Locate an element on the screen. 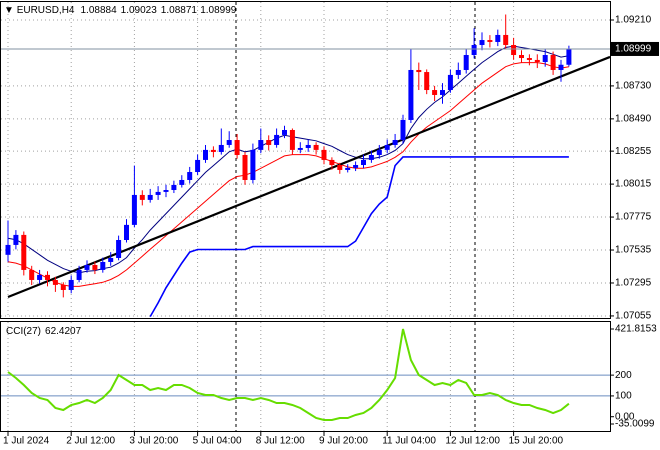 This screenshot has width=660, height=450. y-tick-label: 1.09210 is located at coordinates (633, 20).